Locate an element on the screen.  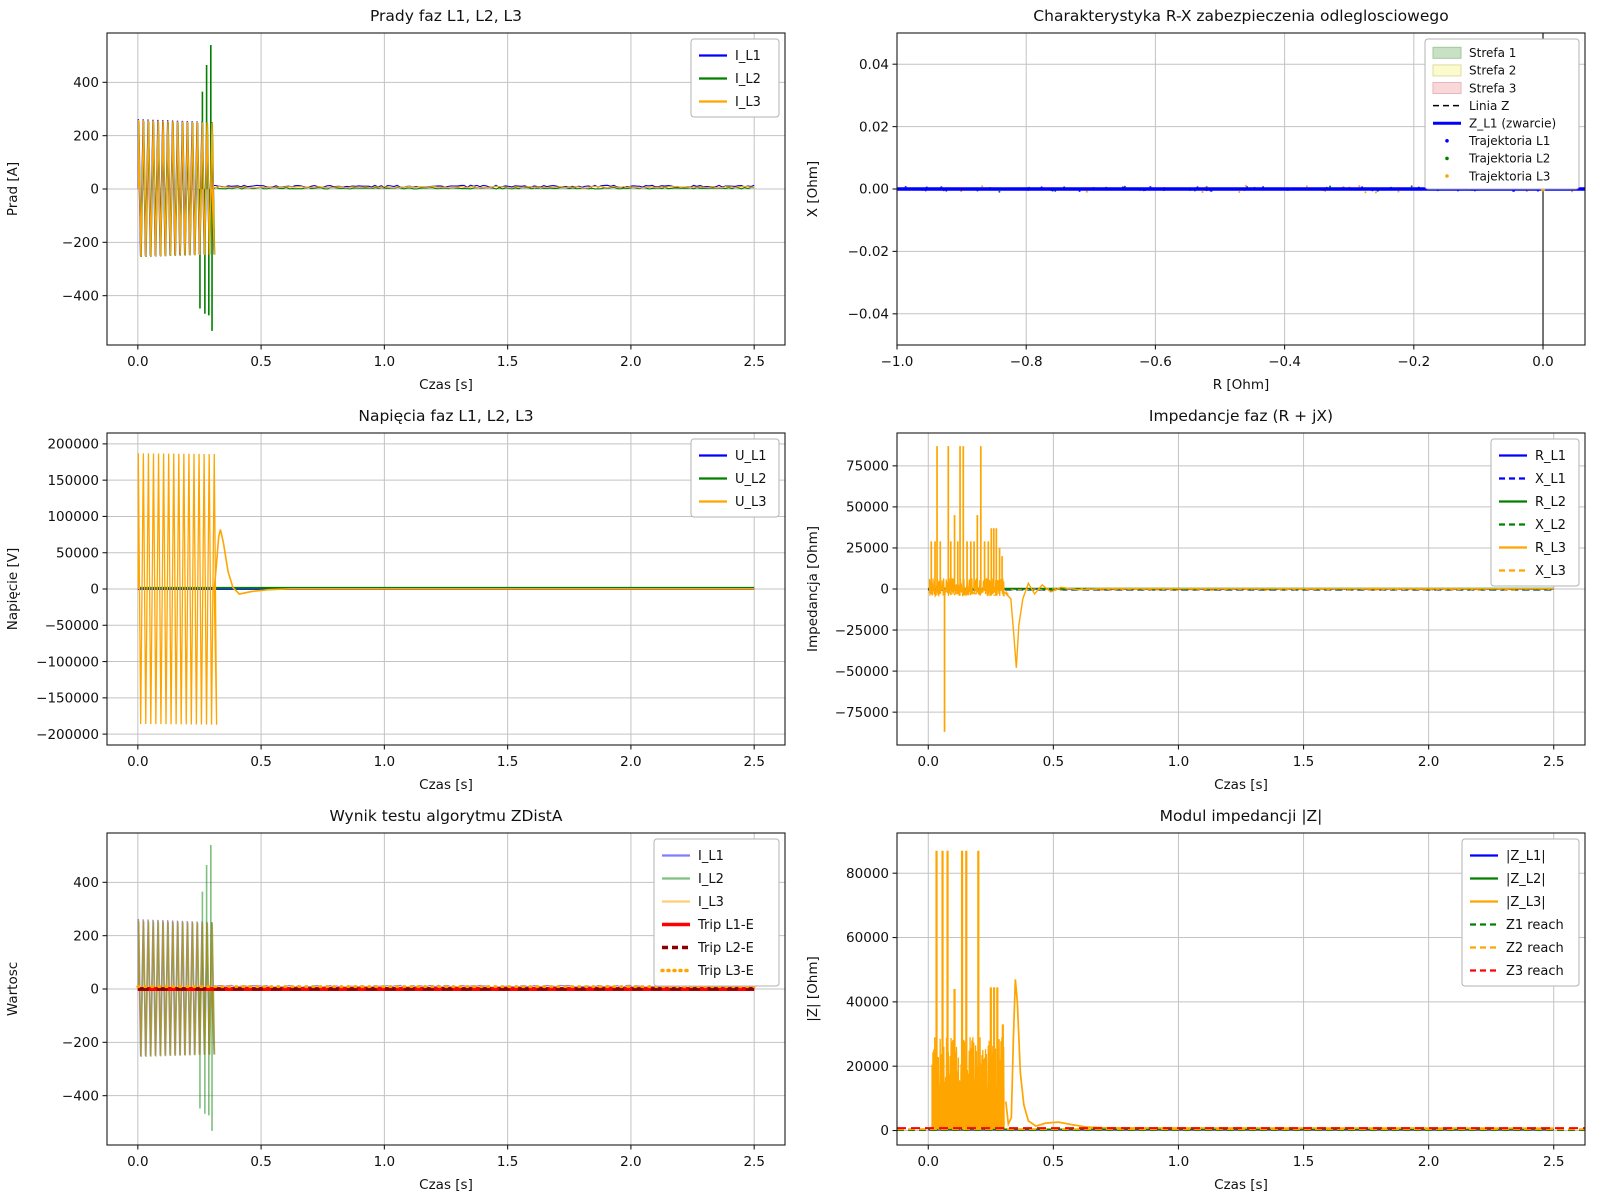
svg-text: Strefa 1 is located at coordinates (1492, 53).